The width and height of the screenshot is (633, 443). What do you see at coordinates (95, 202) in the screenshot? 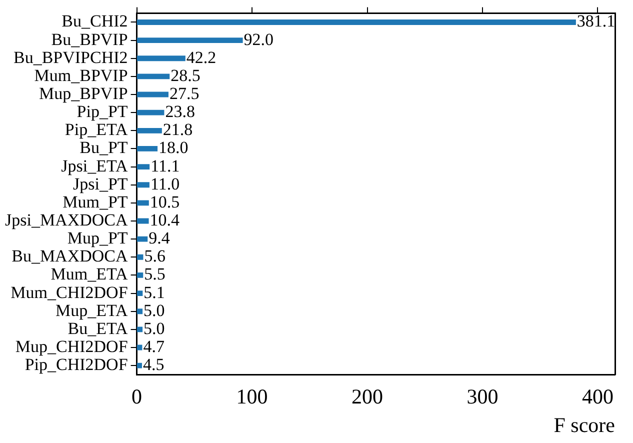
I see `y-tick-label: Mum_PT` at bounding box center [95, 202].